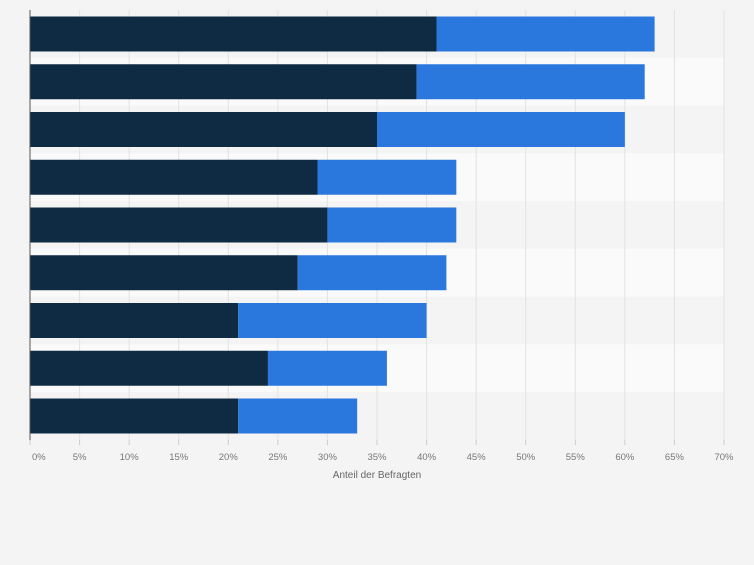  I want to click on x-tick-label: 15%, so click(179, 457).